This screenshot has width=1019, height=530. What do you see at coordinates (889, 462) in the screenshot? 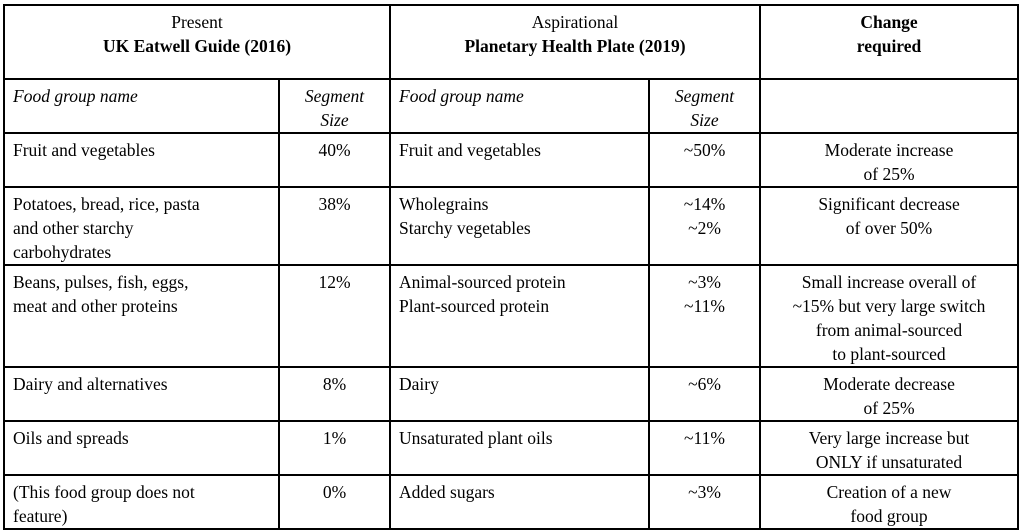
I see `cell-line: ONLY if unsaturated` at bounding box center [889, 462].